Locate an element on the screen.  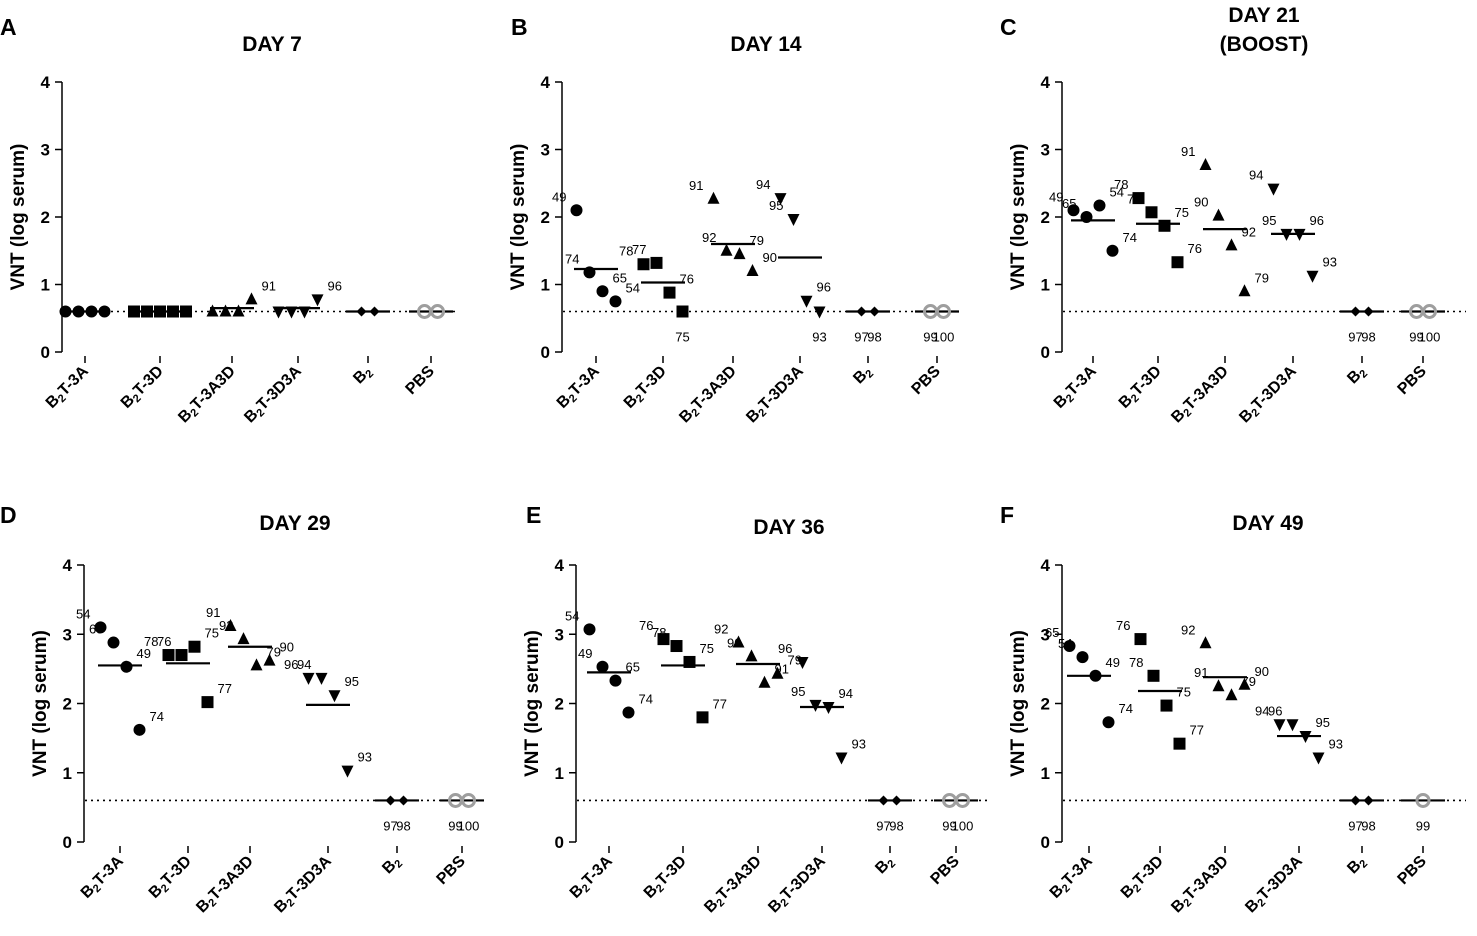
panel-title: (BOOST) is located at coordinates (1264, 44).